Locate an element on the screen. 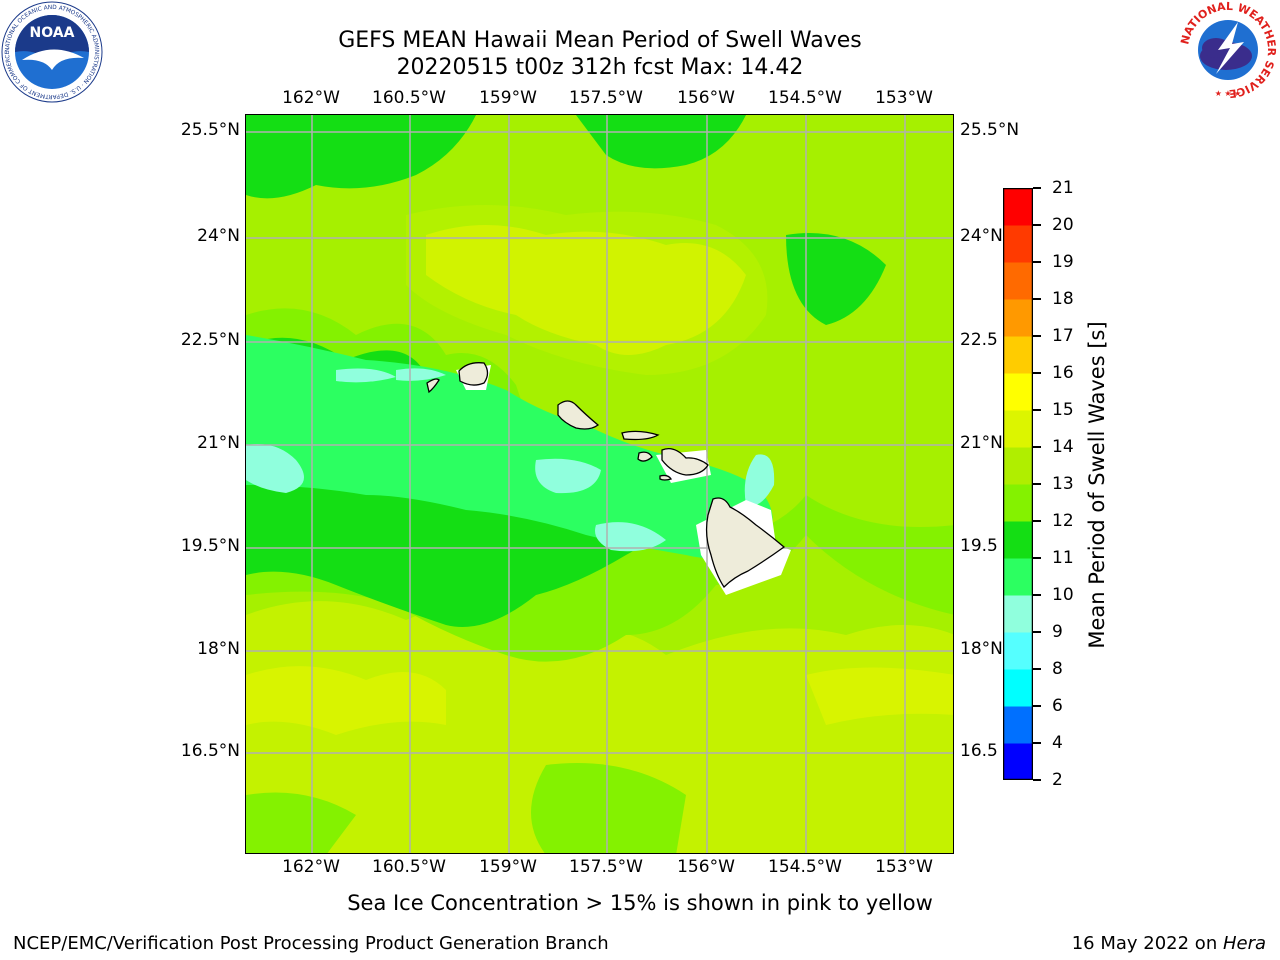 The height and width of the screenshot is (960, 1280). lon-label-top: 157.5°W is located at coordinates (606, 98).